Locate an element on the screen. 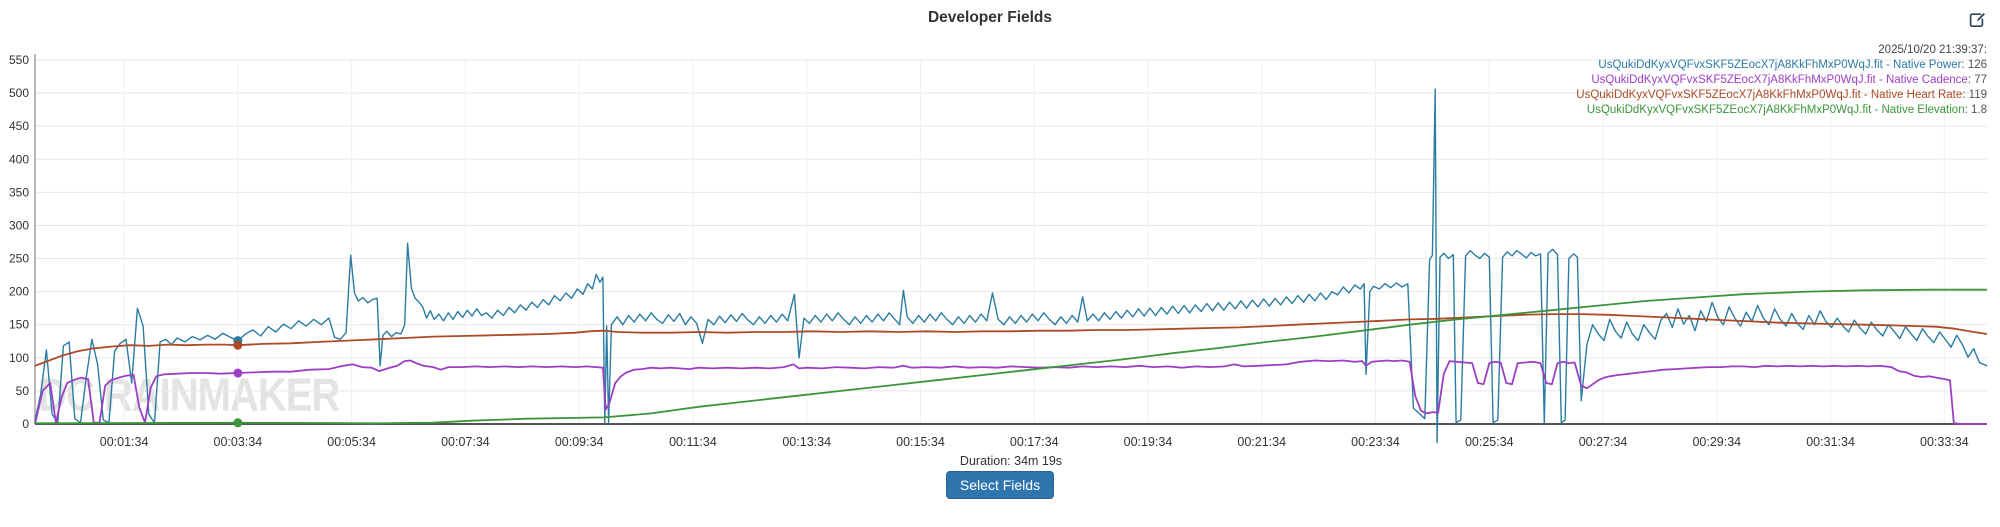  x-tick-label: 00:25:34 is located at coordinates (1489, 442).